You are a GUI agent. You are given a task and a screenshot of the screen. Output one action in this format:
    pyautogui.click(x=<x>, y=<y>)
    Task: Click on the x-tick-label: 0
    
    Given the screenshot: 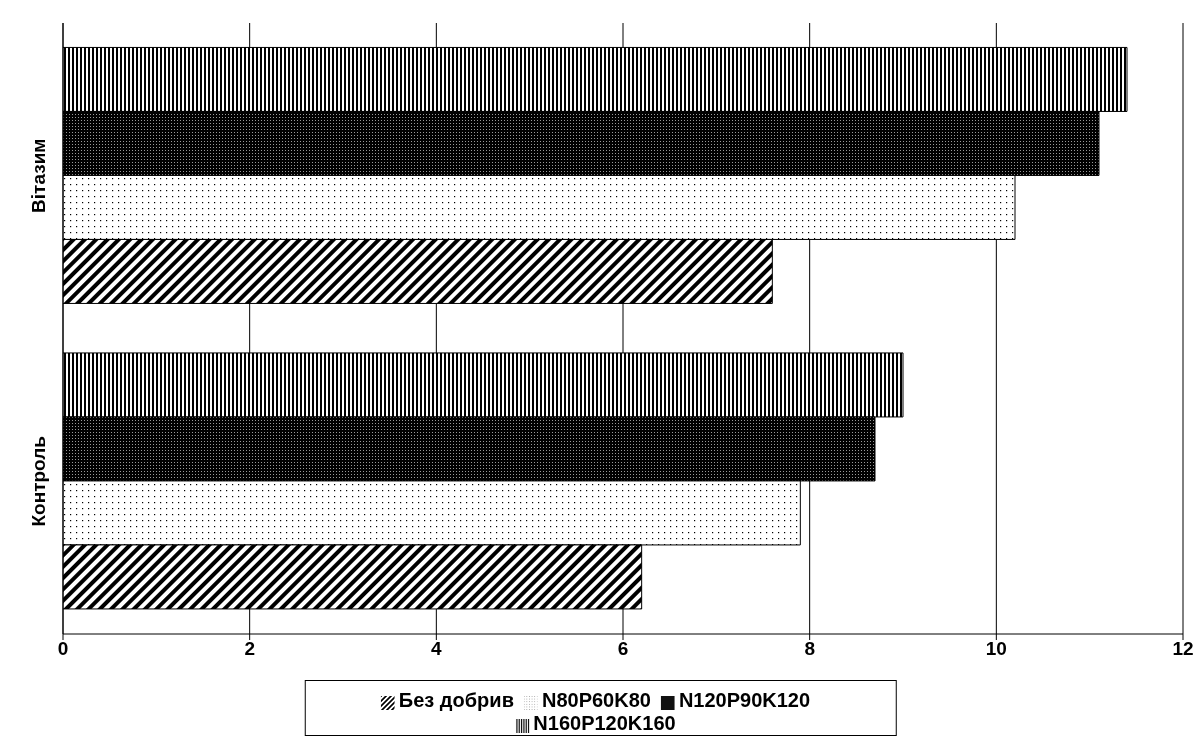 What is the action you would take?
    pyautogui.click(x=63, y=649)
    